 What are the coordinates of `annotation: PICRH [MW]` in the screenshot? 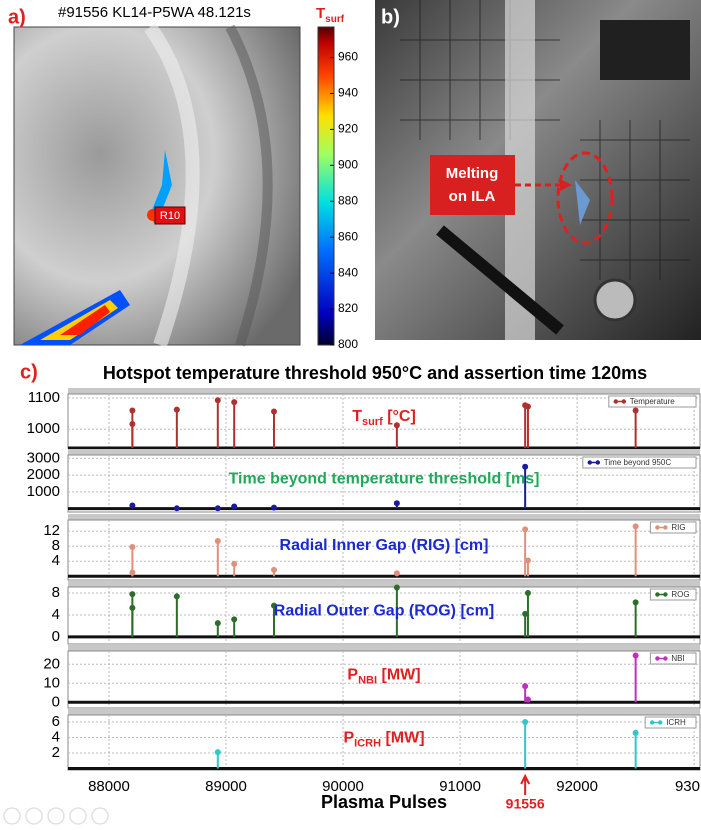 It's located at (383, 740).